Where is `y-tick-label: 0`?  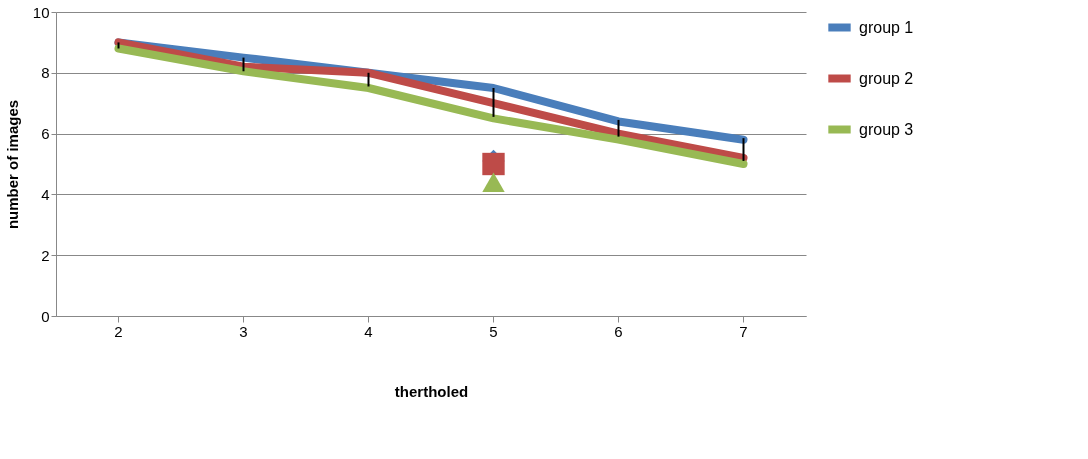
y-tick-label: 0 is located at coordinates (45, 316).